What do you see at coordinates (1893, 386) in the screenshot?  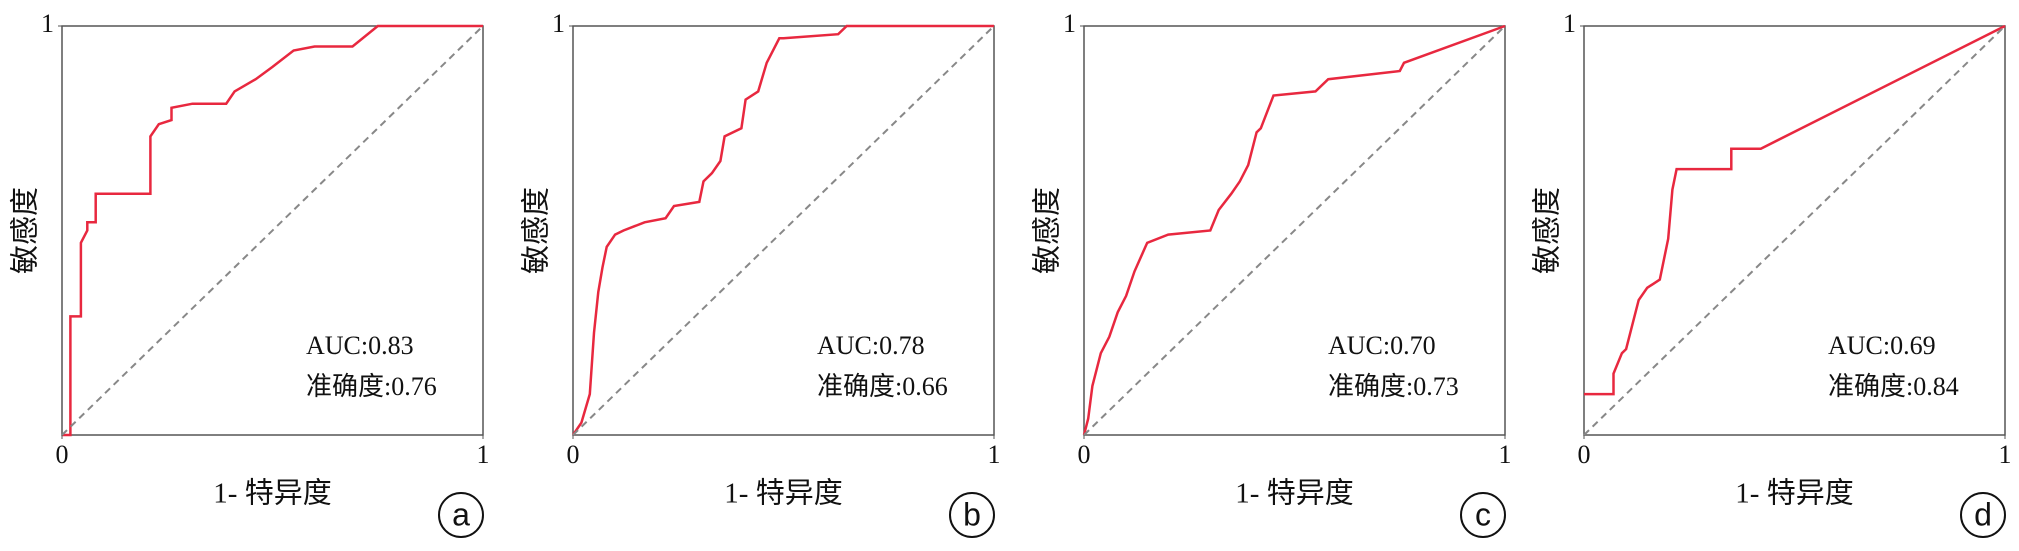 I see `annotation: 准确度:0.84` at bounding box center [1893, 386].